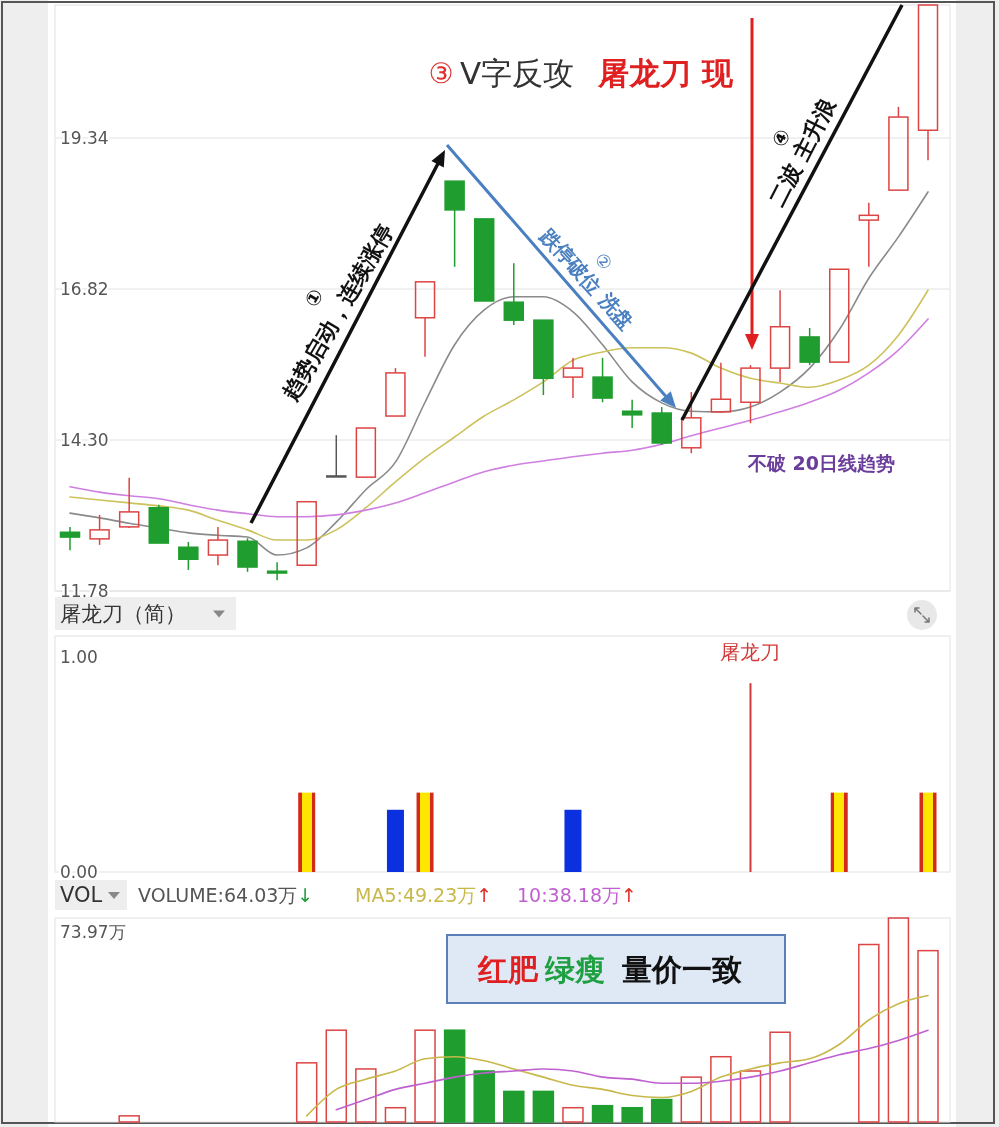 Image resolution: width=999 pixels, height=1127 pixels. I want to click on y-tick-label: 19.34, so click(84, 138).